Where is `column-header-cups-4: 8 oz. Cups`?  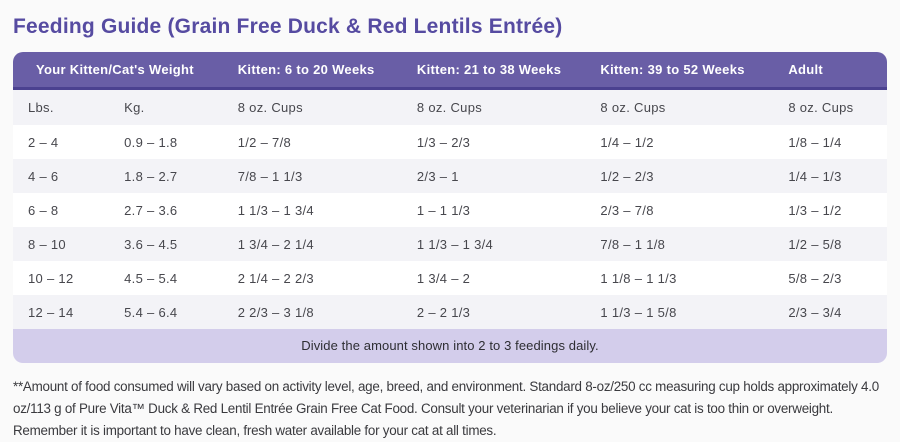
column-header-cups-4: 8 oz. Cups is located at coordinates (830, 107).